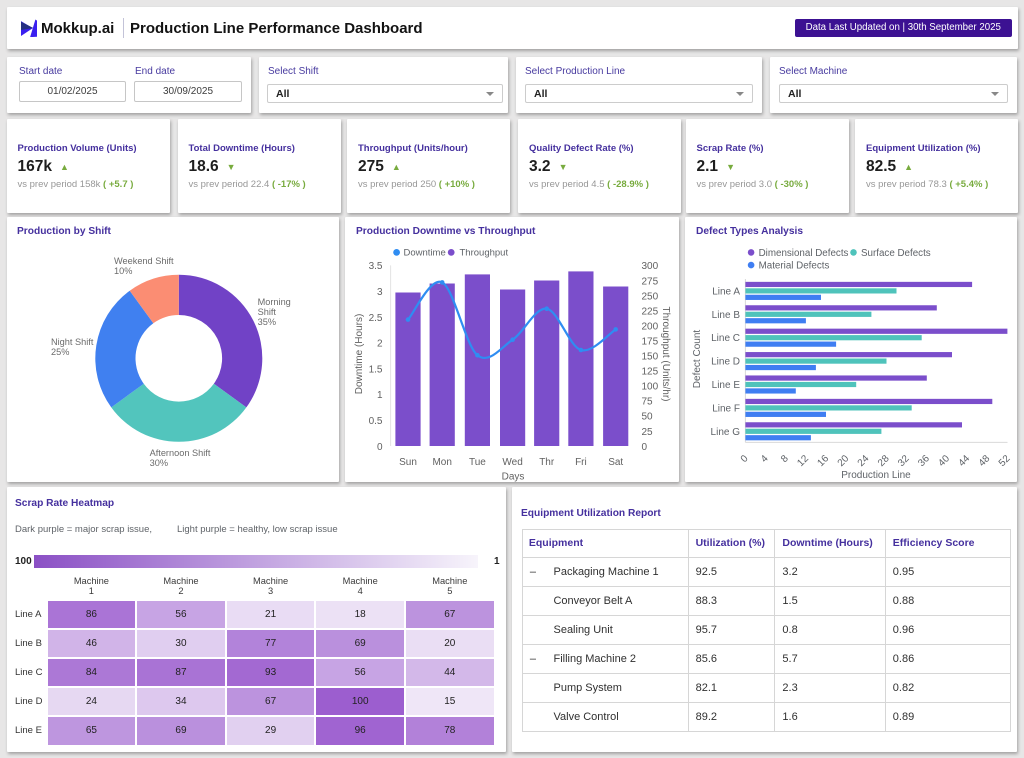 The height and width of the screenshot is (758, 1024). I want to click on svg-text: Line D, so click(725, 362).